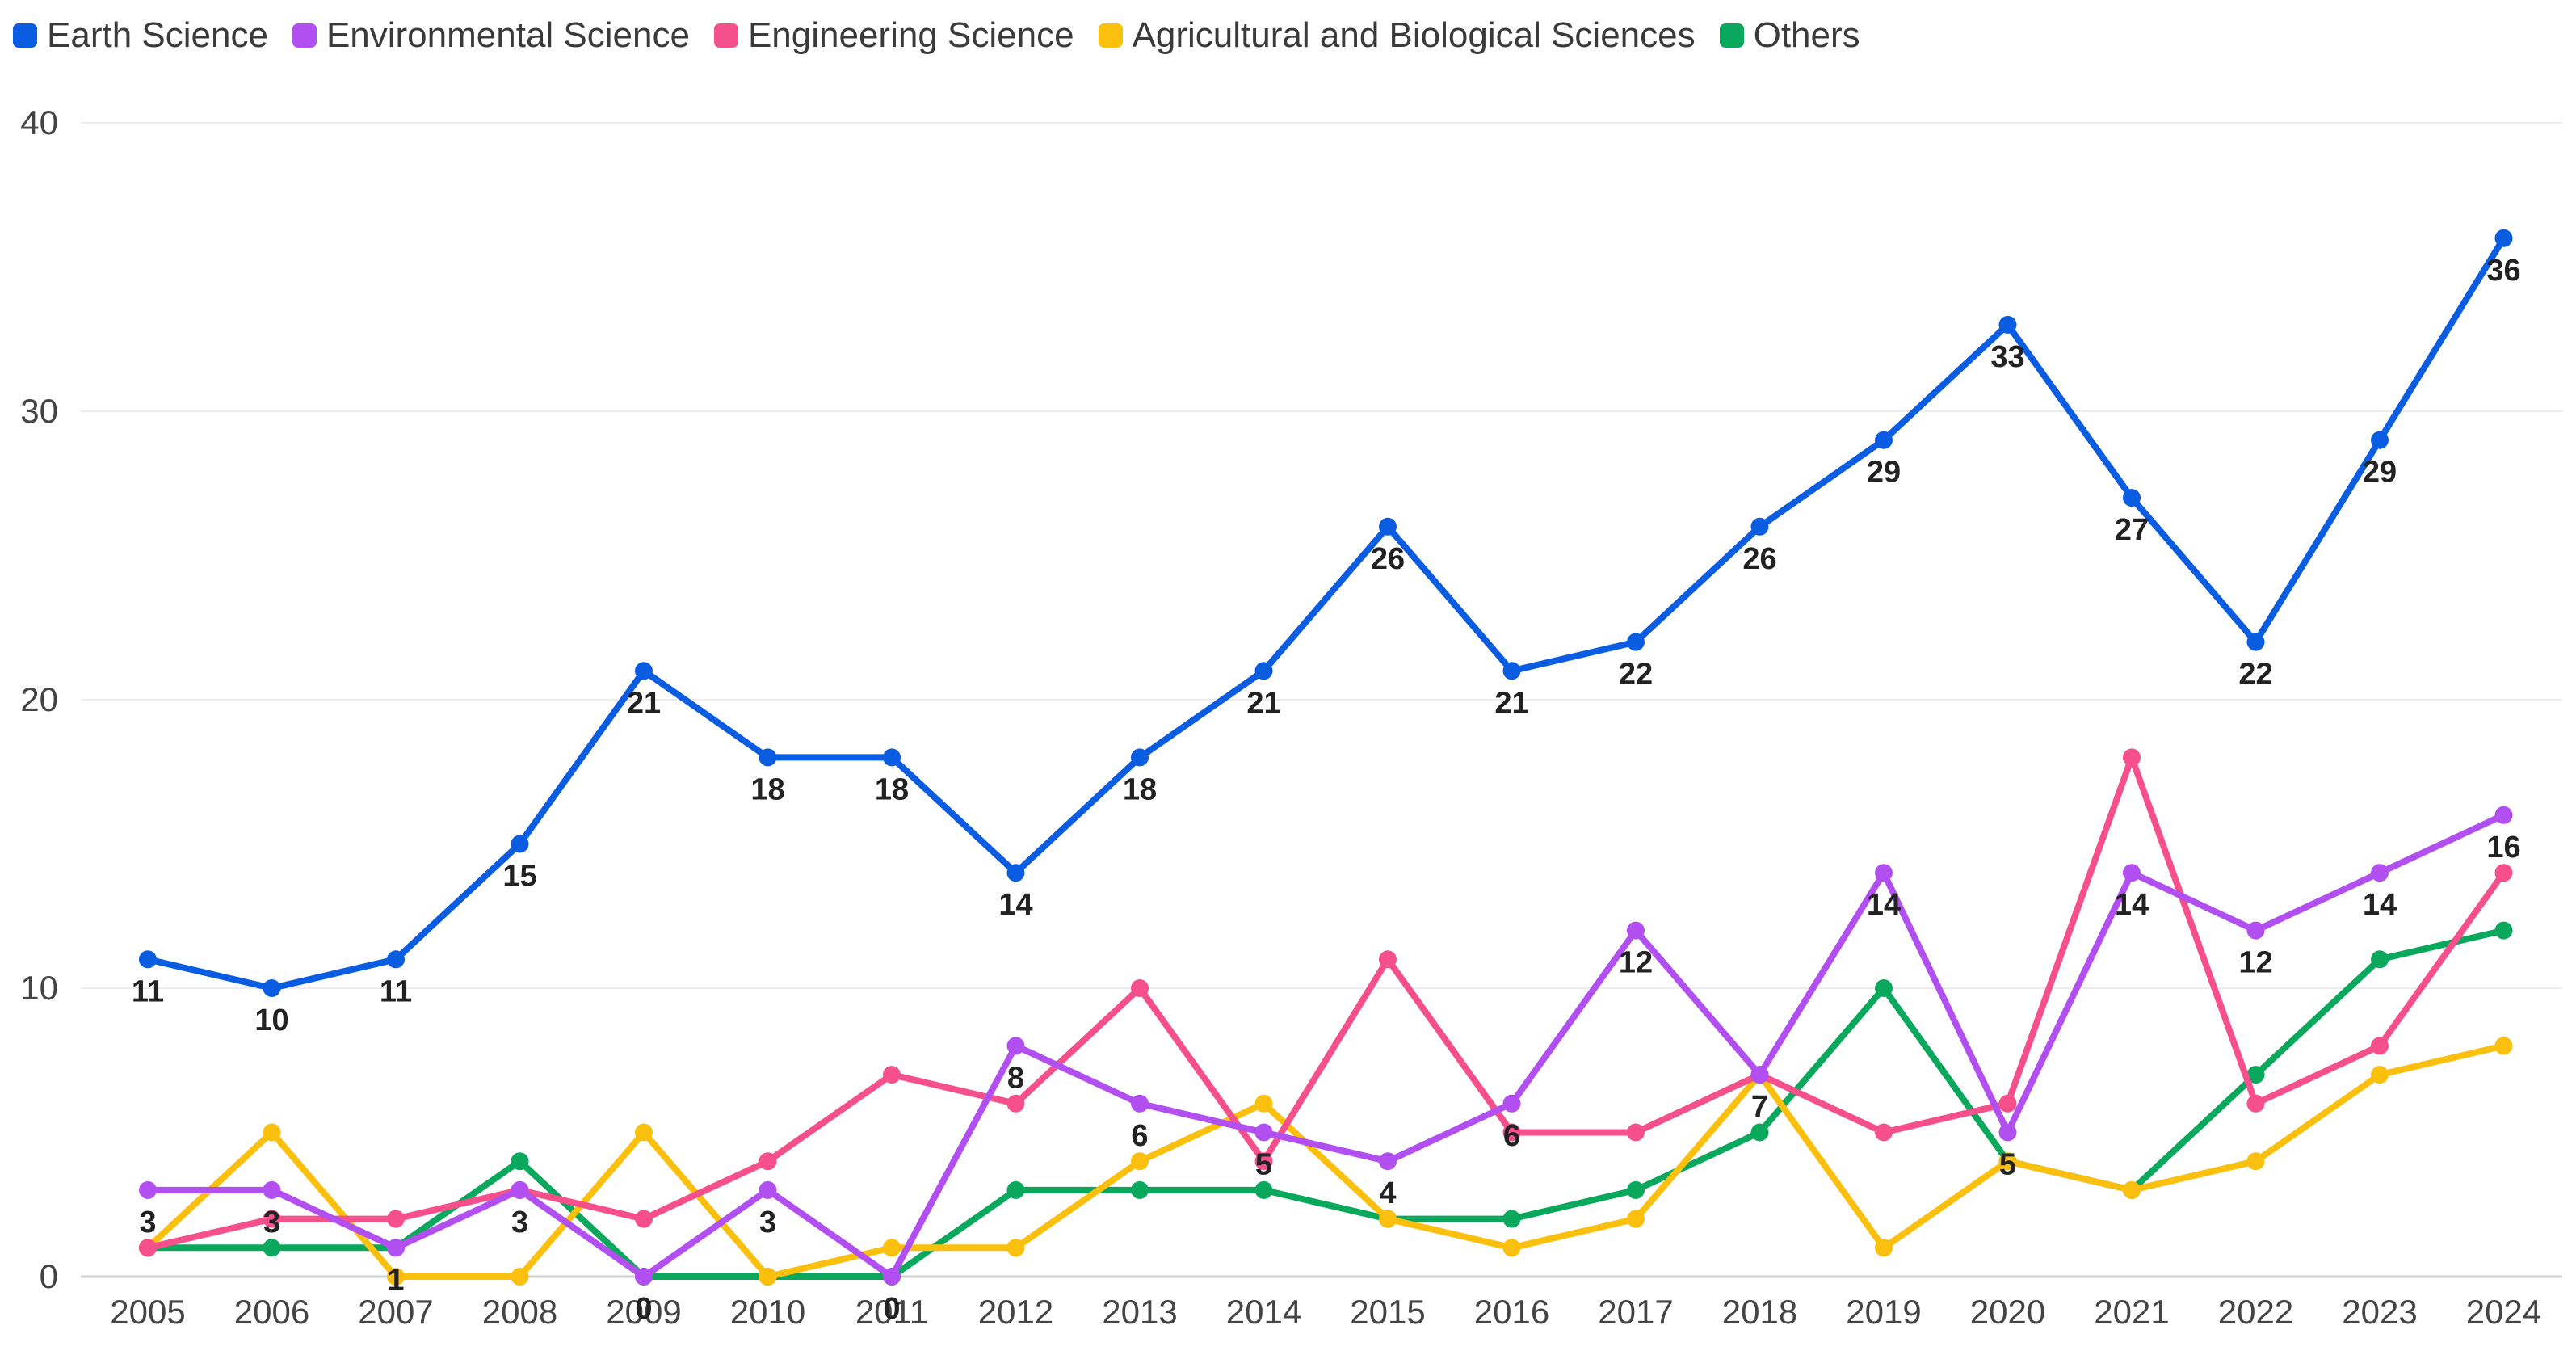 Image resolution: width=2576 pixels, height=1355 pixels. Describe the element at coordinates (1511, 1312) in the screenshot. I see `x-tick-label: 2016` at that location.